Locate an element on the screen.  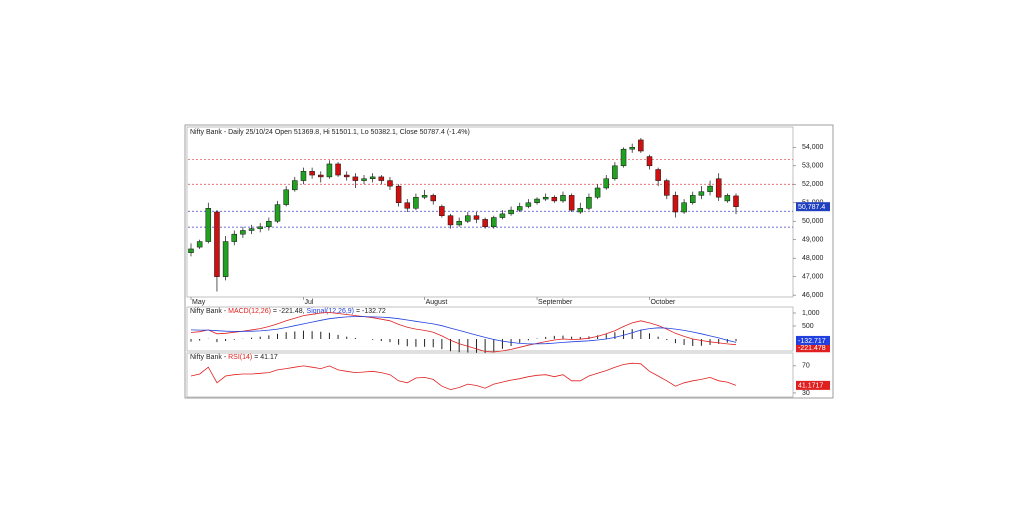
y-tick-label: 500 is located at coordinates (808, 326).